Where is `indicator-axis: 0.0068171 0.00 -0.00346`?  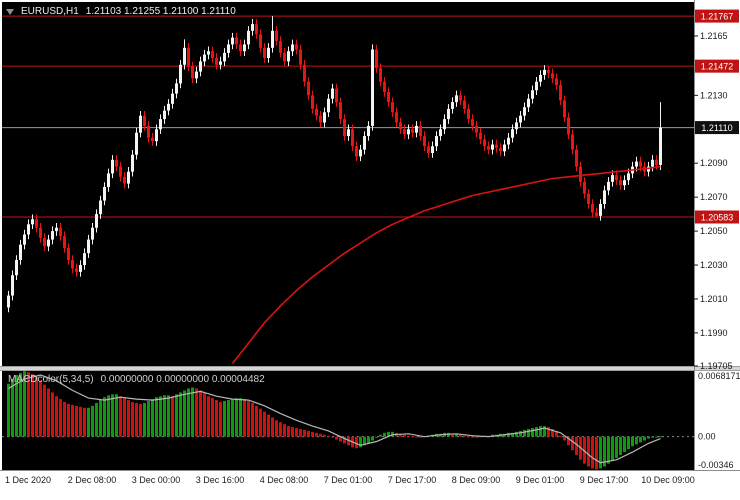 indicator-axis: 0.0068171 0.00 -0.00346 is located at coordinates (719, 420).